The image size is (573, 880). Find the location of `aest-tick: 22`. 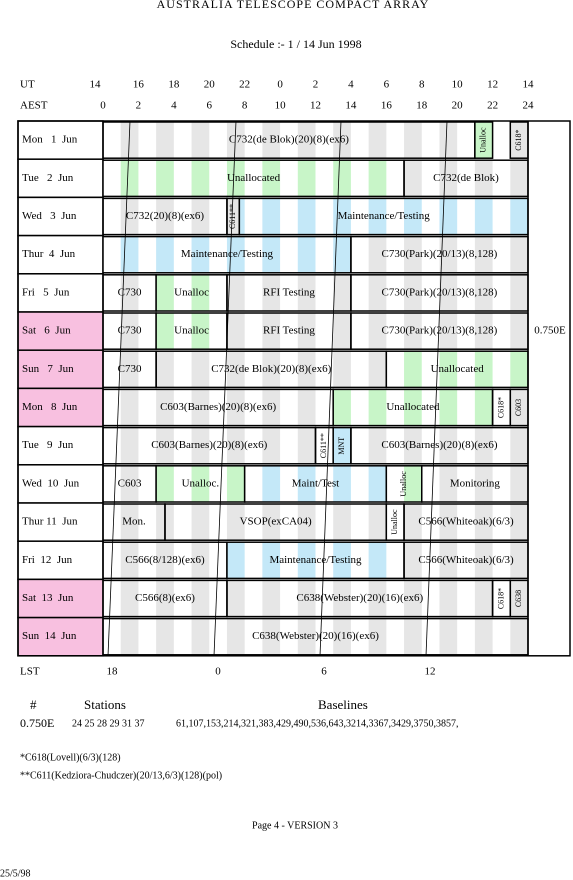

aest-tick: 22 is located at coordinates (492, 106).